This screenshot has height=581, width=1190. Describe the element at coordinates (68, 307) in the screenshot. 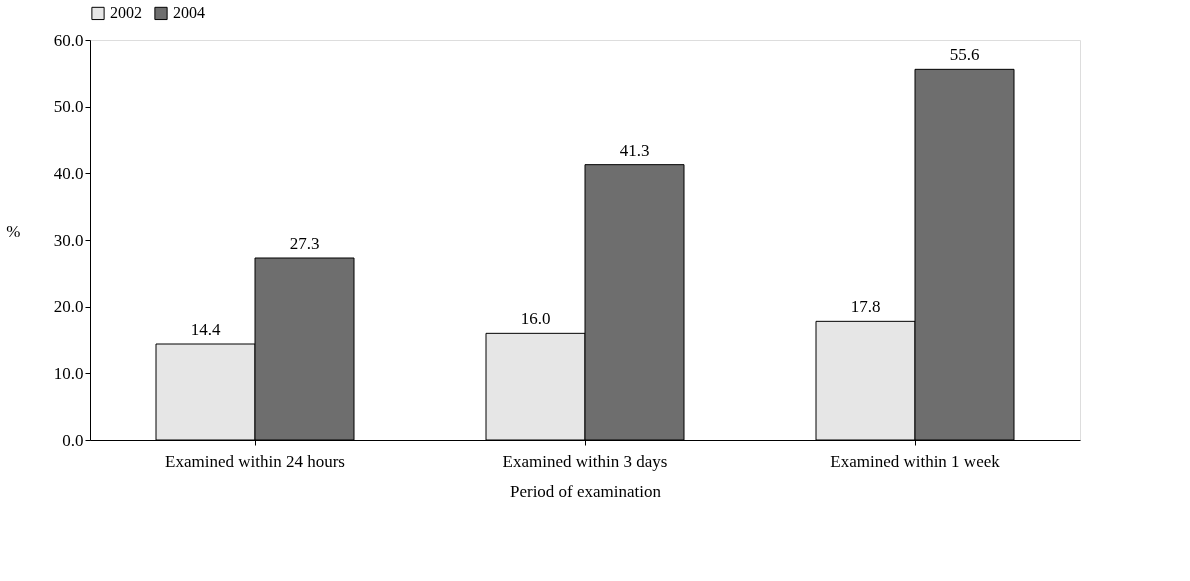

I see `y-tick-label: 20.0` at that location.